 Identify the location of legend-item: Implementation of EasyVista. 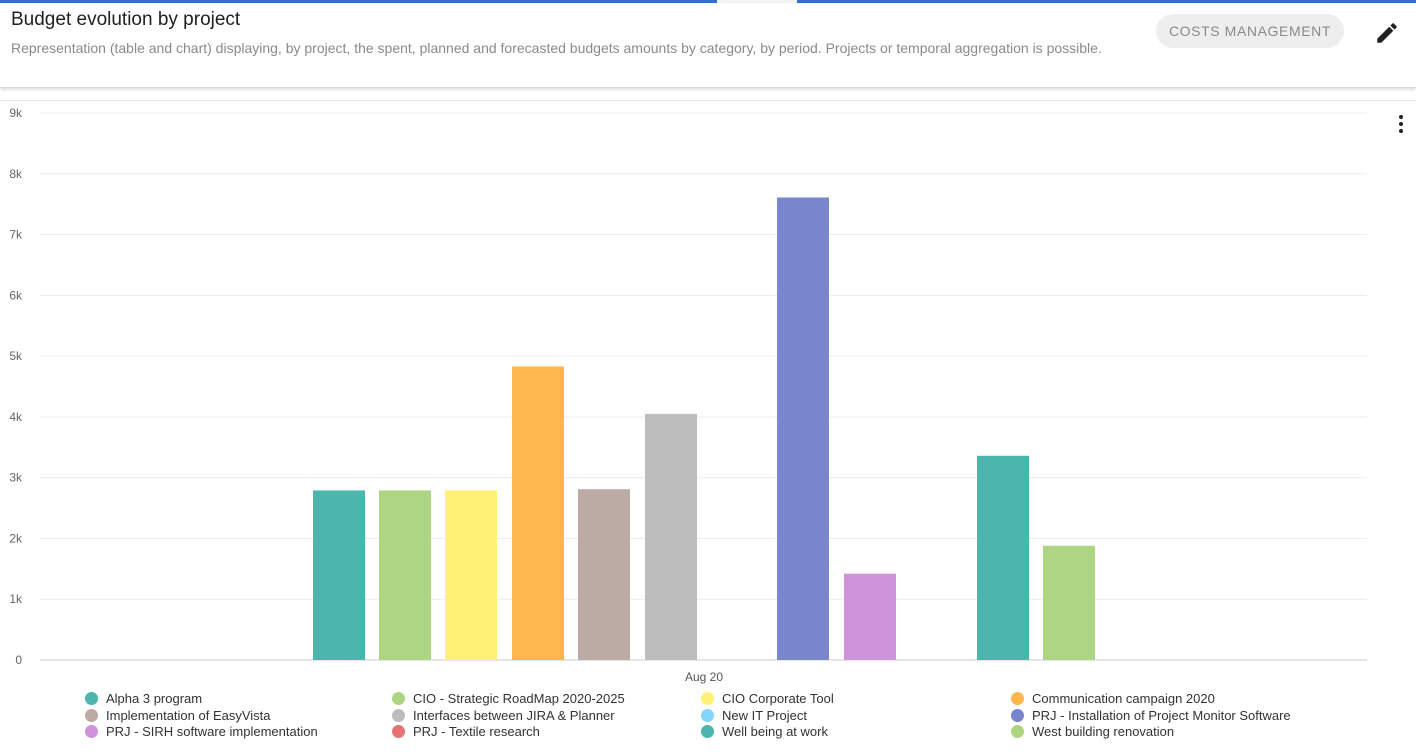
(178, 715).